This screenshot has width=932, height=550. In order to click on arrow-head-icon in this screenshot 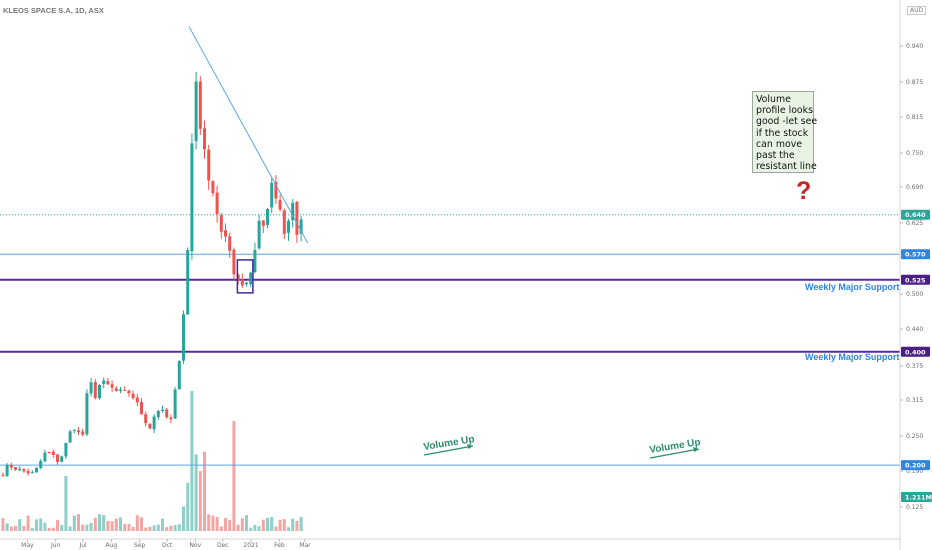, I will do `click(470, 446)`.